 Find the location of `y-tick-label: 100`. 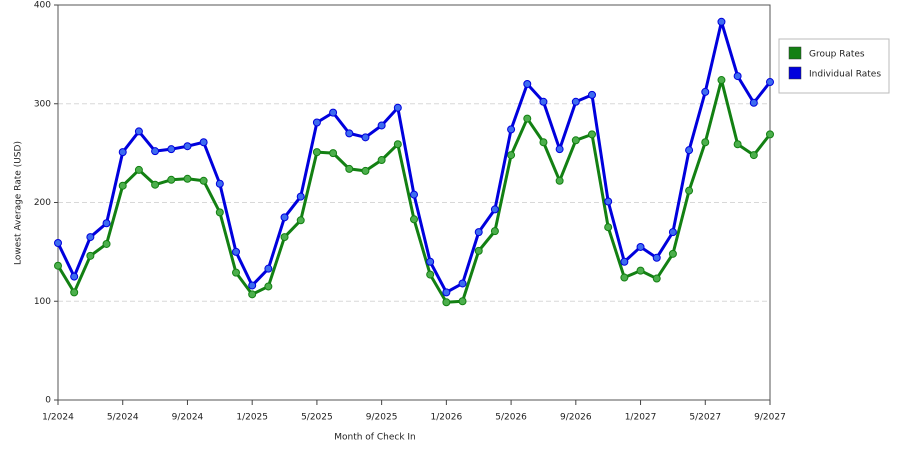

y-tick-label: 100 is located at coordinates (42, 302).